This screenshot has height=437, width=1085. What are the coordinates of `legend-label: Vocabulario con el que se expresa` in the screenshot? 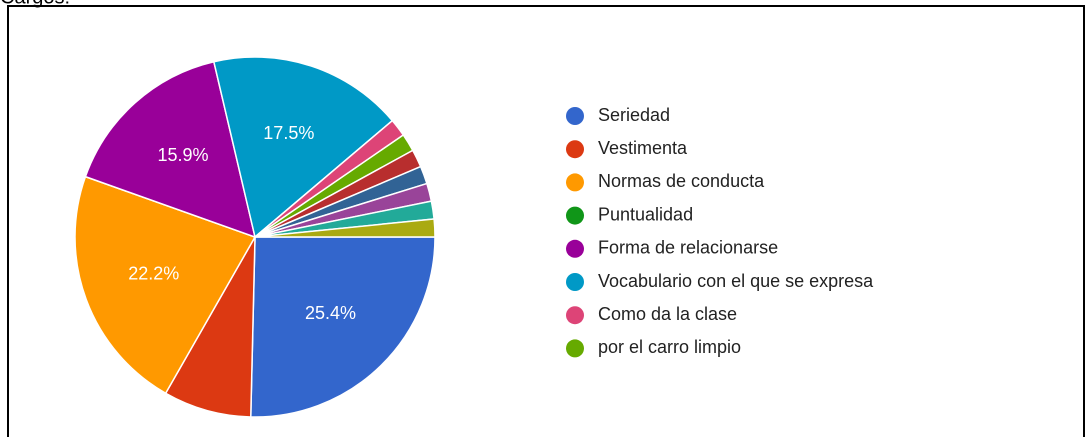 It's located at (736, 281).